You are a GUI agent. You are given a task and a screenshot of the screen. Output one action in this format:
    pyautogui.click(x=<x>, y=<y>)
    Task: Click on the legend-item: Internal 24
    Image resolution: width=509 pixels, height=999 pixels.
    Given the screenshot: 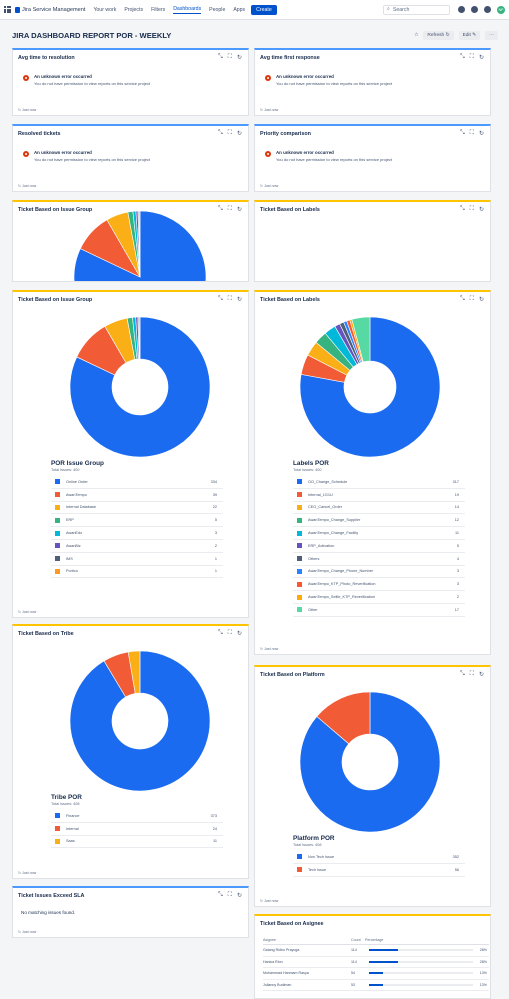 What is the action you would take?
    pyautogui.click(x=137, y=829)
    